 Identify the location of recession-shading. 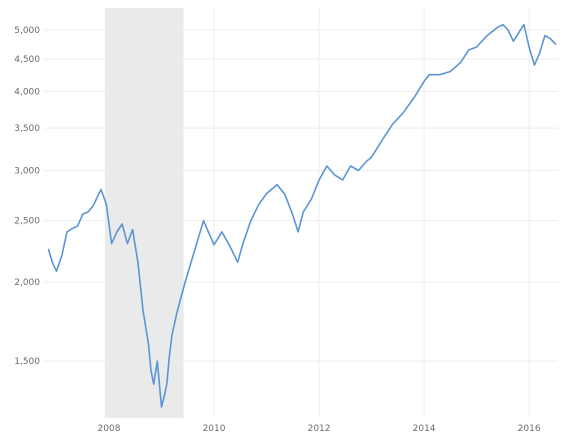
(144, 213).